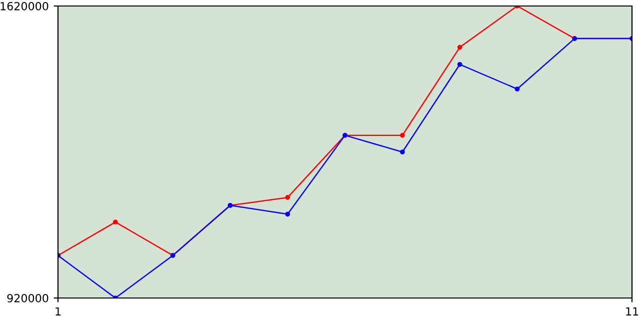 Image resolution: width=640 pixels, height=320 pixels. Describe the element at coordinates (58, 311) in the screenshot. I see `x-tick-label: 1` at that location.